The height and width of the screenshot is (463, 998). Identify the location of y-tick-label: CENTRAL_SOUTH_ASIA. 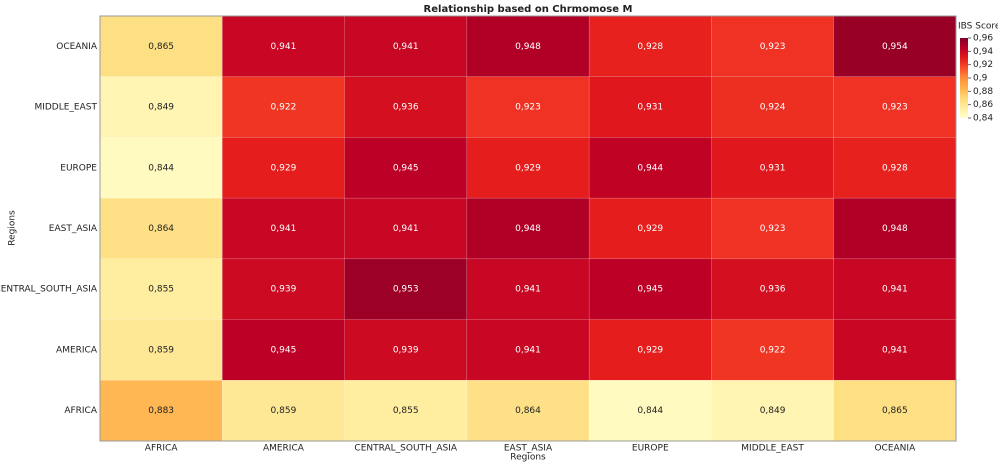
(49, 290).